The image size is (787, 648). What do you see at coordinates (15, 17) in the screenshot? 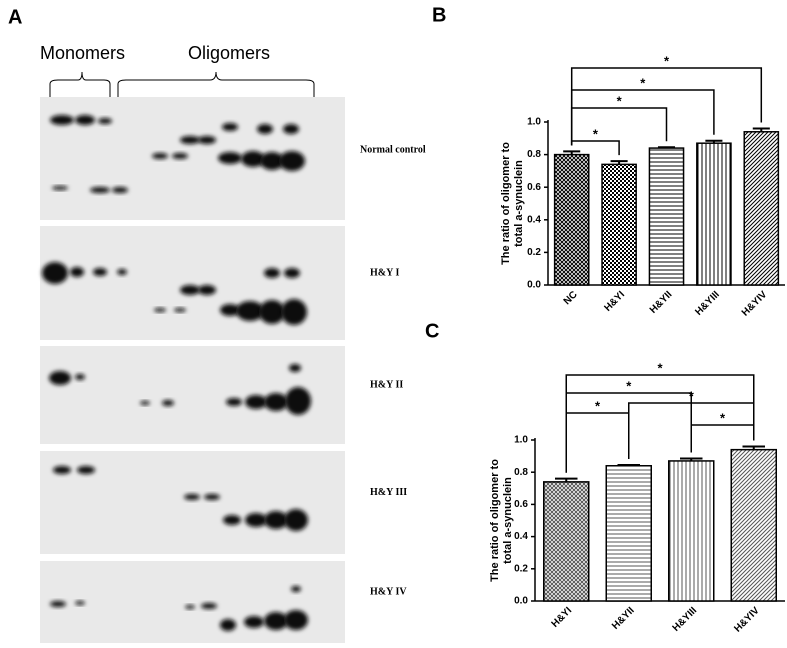
I see `panel-label: A` at bounding box center [15, 17].